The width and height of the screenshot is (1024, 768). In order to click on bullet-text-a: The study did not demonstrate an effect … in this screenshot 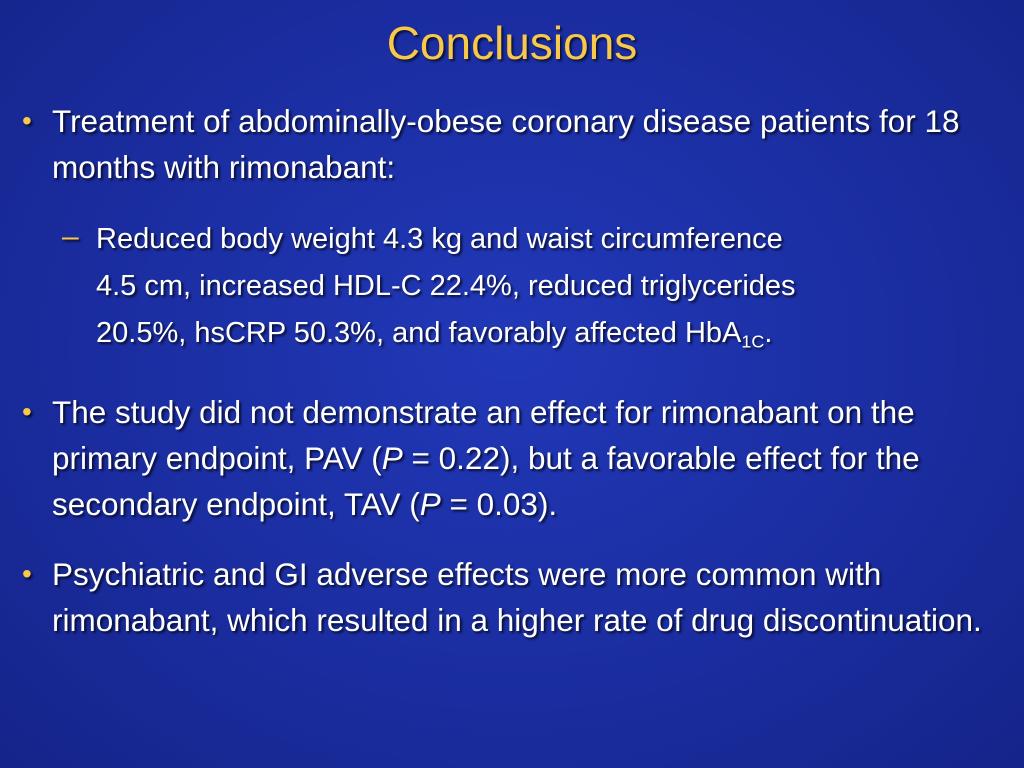, I will do `click(483, 435)`.